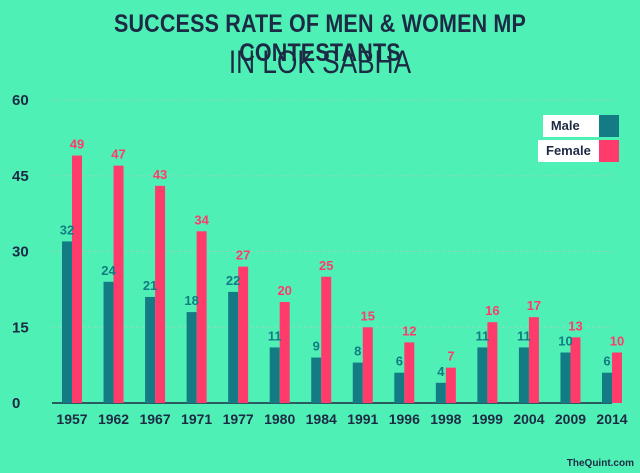 Image resolution: width=640 pixels, height=473 pixels. Describe the element at coordinates (399, 361) in the screenshot. I see `data-label-male-1996: 6` at that location.